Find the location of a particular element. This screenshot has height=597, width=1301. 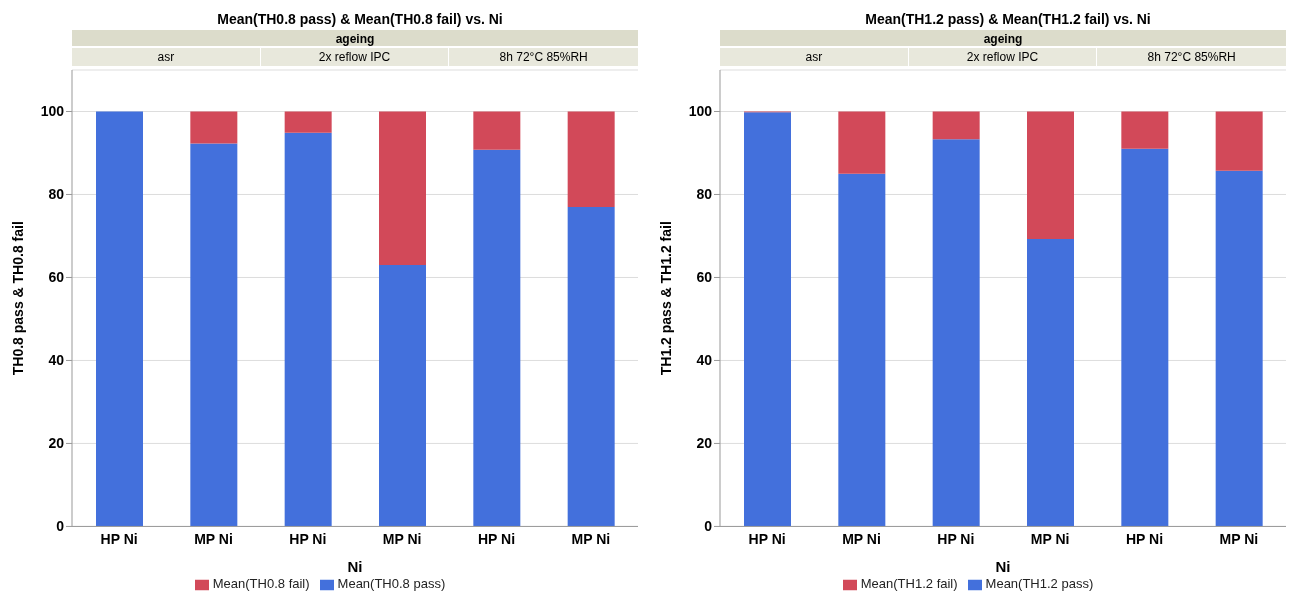

chart-title: Mean(TH0.8 pass) & Mean(TH0.8 fail) vs. Ni is located at coordinates (360, 19).